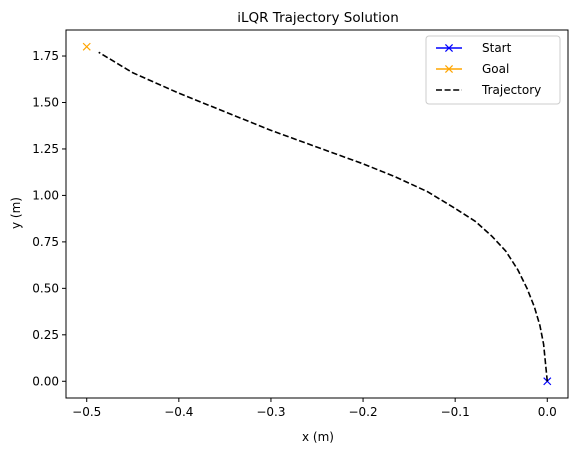  What do you see at coordinates (45, 56) in the screenshot?
I see `y-tick-label: 1.75` at bounding box center [45, 56].